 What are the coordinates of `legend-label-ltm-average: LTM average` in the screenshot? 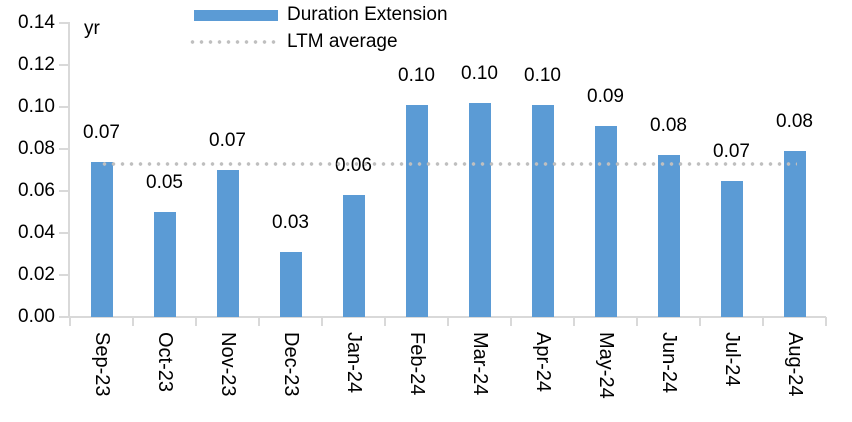 It's located at (342, 41).